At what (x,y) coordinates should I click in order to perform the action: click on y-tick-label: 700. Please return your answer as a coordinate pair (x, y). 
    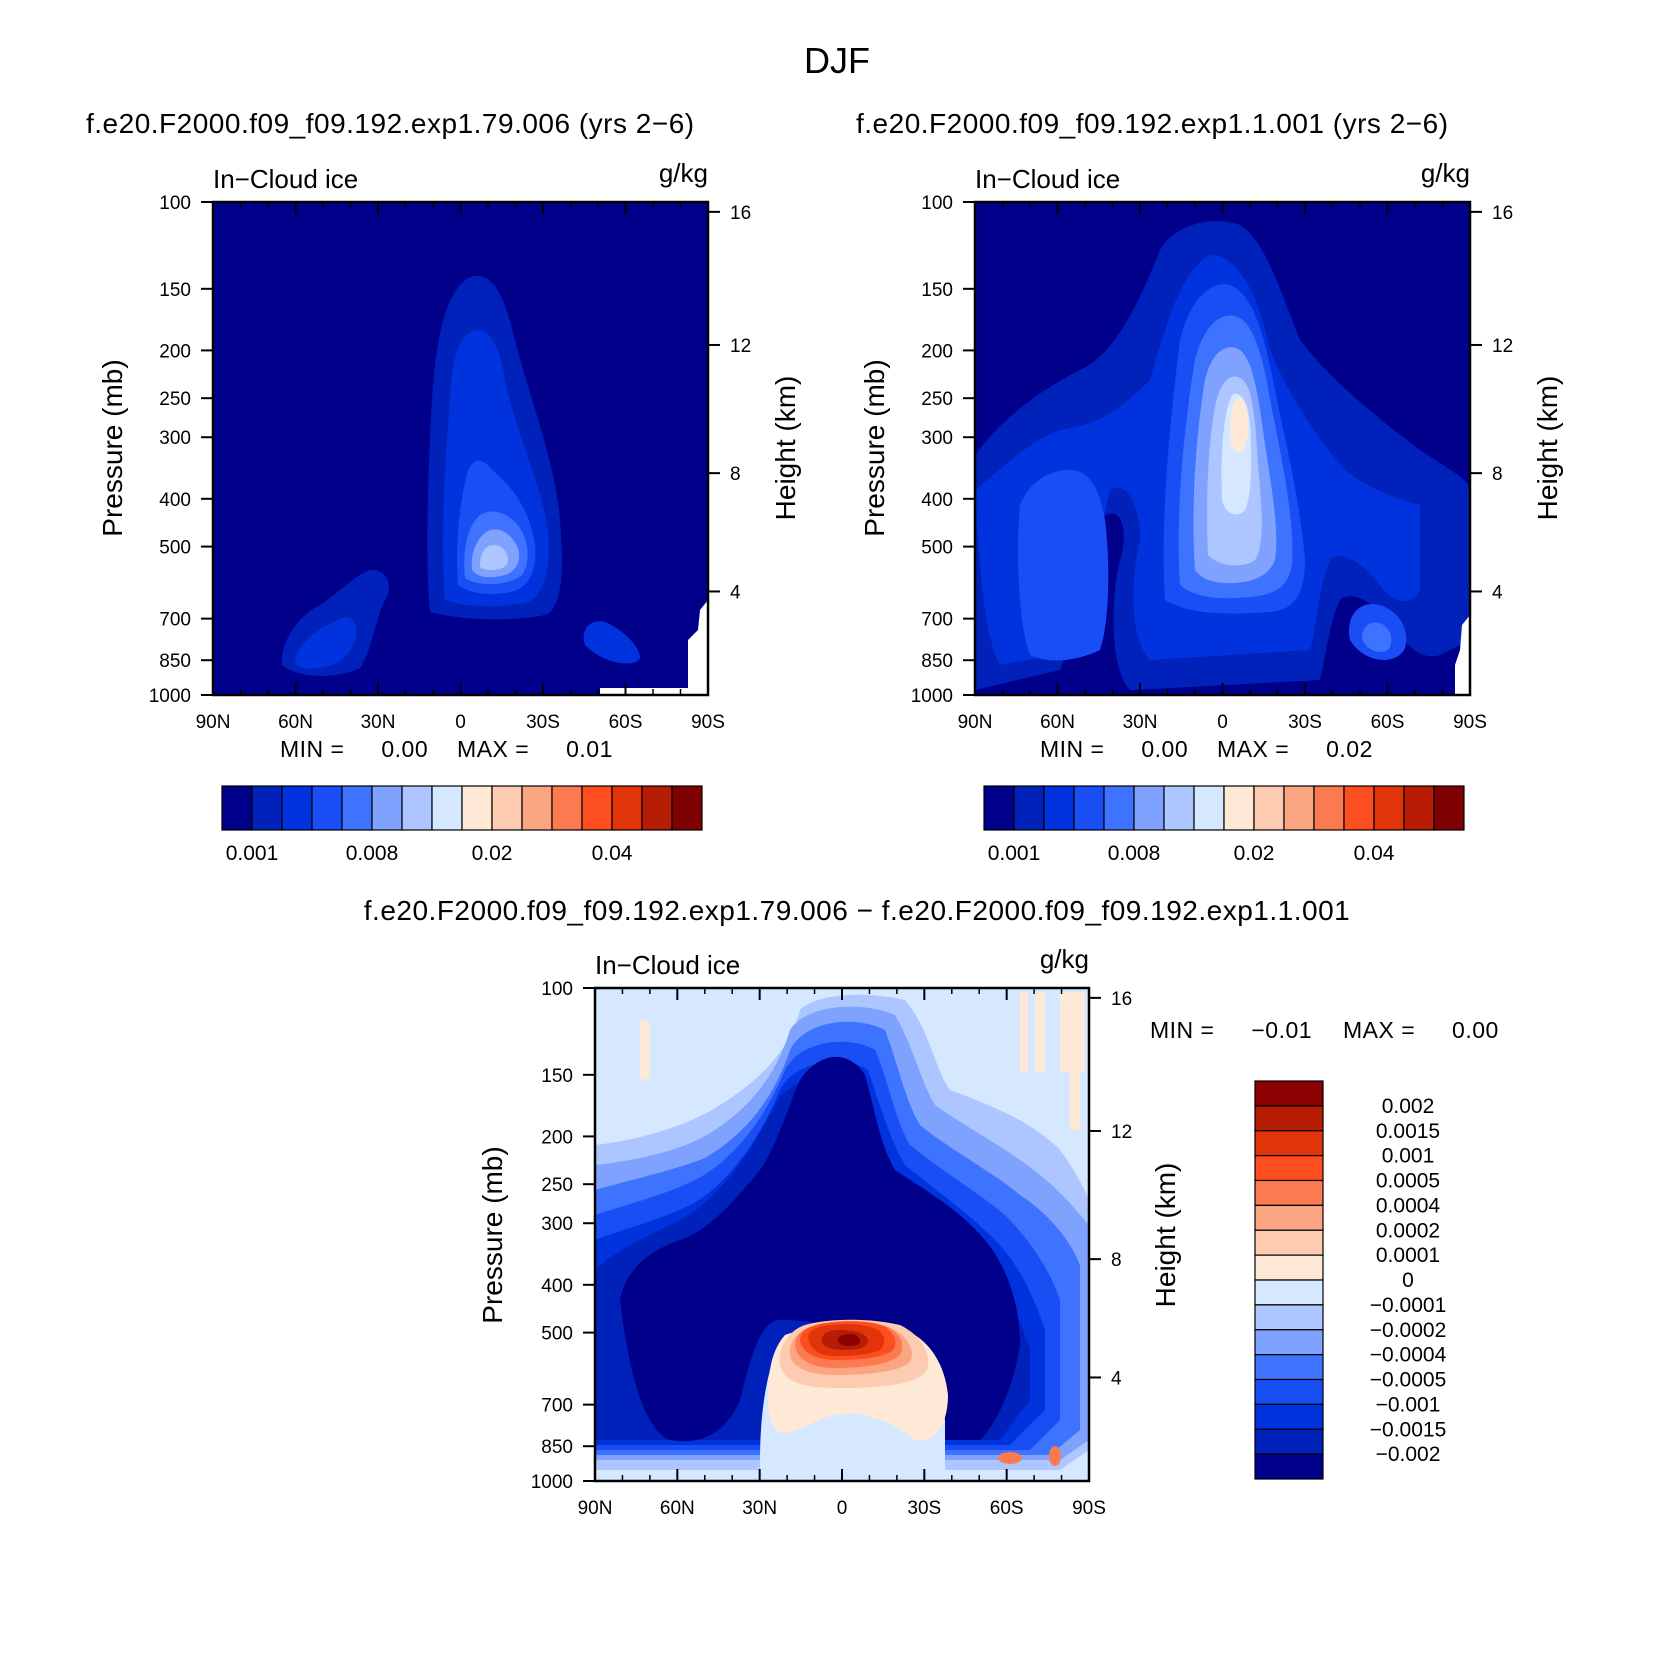
    Looking at the image, I should click on (175, 620).